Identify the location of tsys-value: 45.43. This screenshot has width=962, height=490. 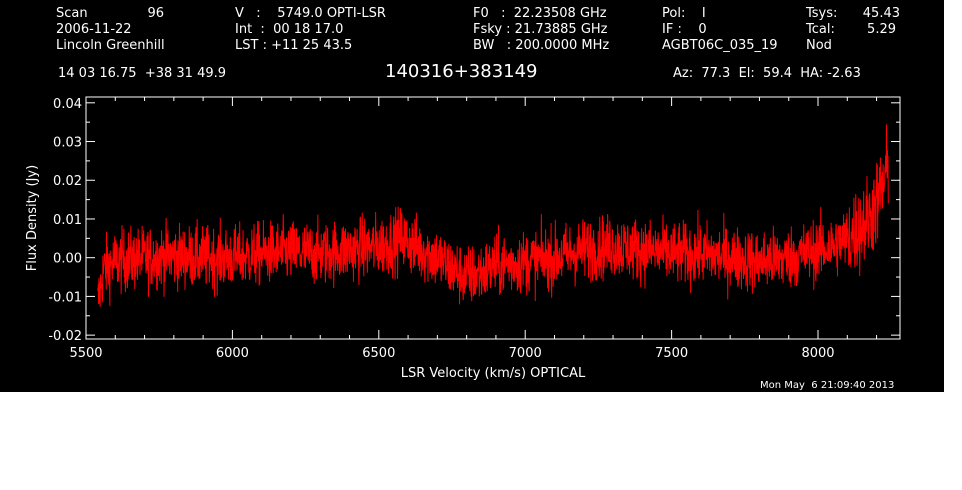
(881, 13).